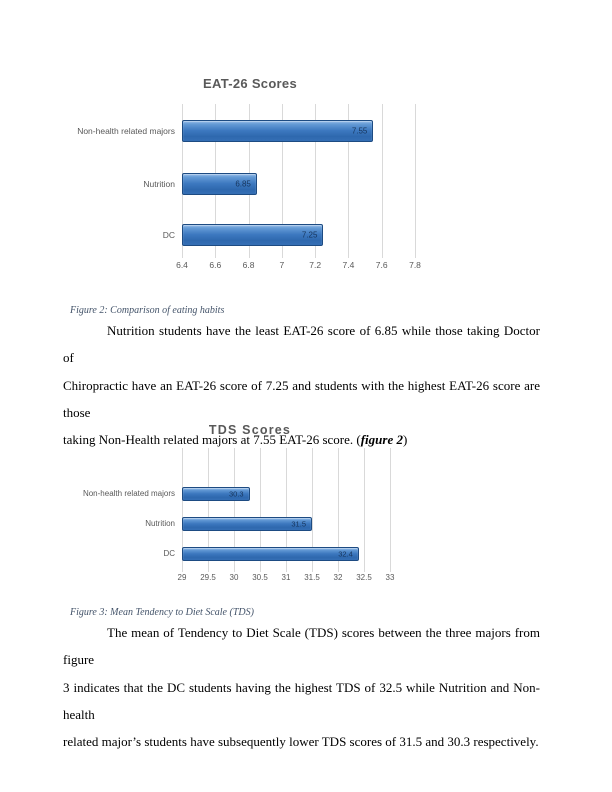 The image size is (612, 792). What do you see at coordinates (219, 184) in the screenshot?
I see `bar-nutrition: 6.85` at bounding box center [219, 184].